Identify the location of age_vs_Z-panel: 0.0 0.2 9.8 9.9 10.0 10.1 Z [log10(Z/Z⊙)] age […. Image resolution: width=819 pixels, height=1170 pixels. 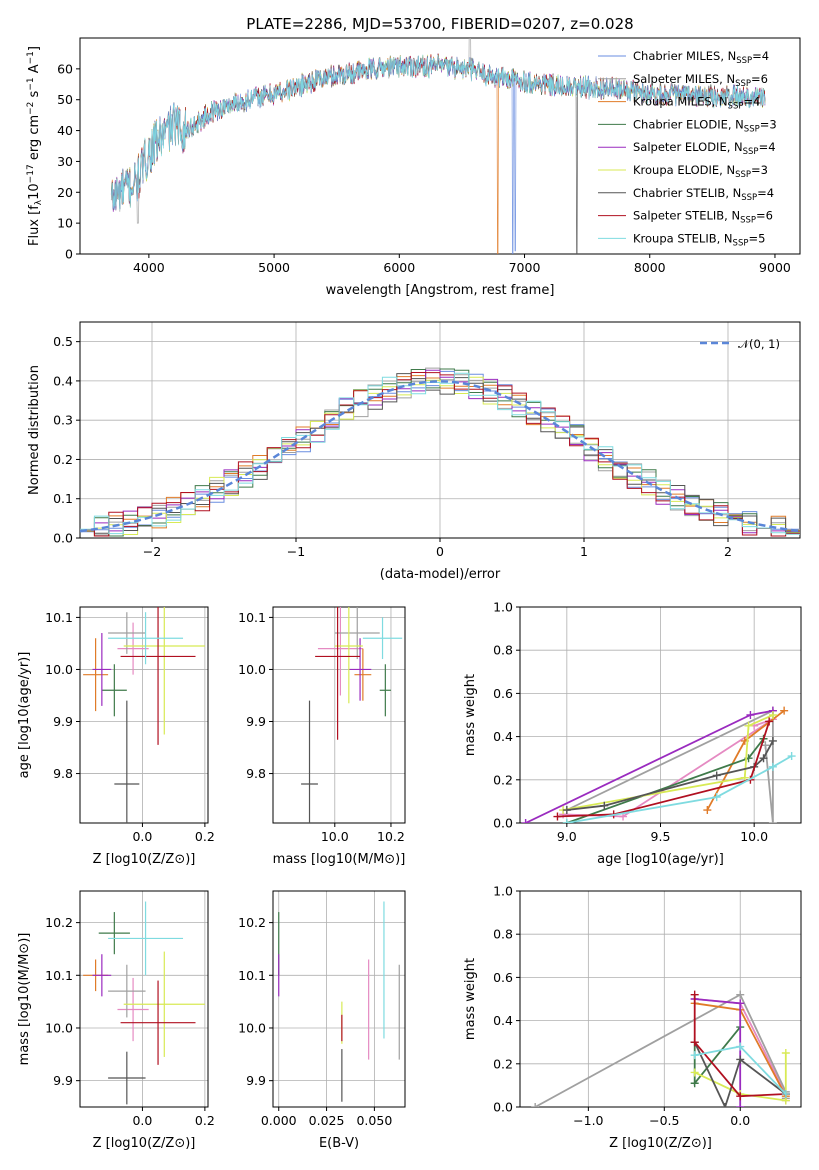
(116, 736).